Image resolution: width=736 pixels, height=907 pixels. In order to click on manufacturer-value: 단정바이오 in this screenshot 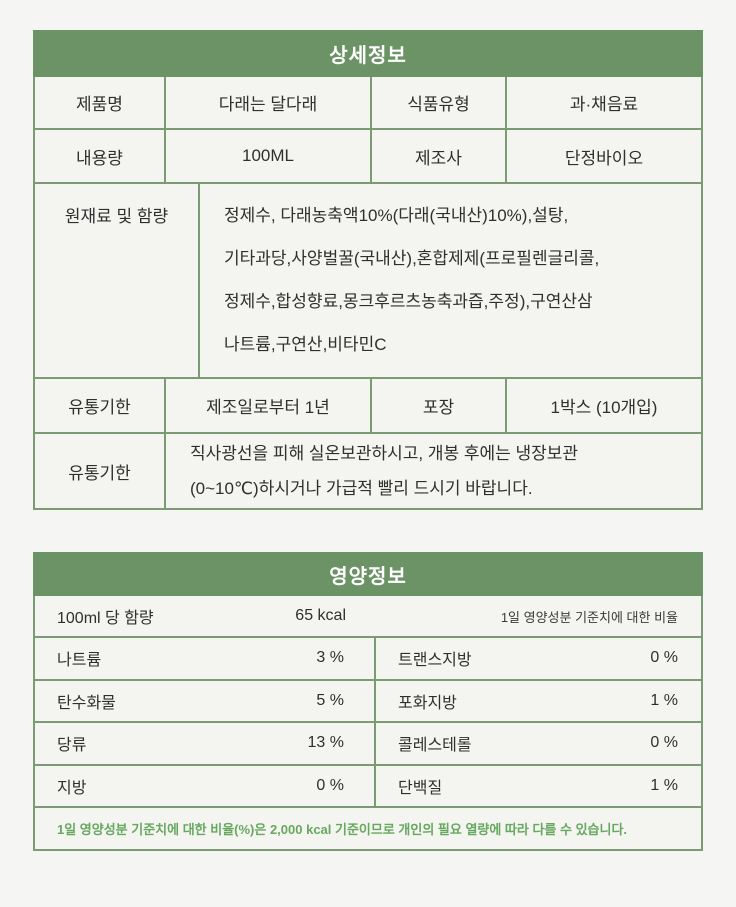, I will do `click(604, 158)`.